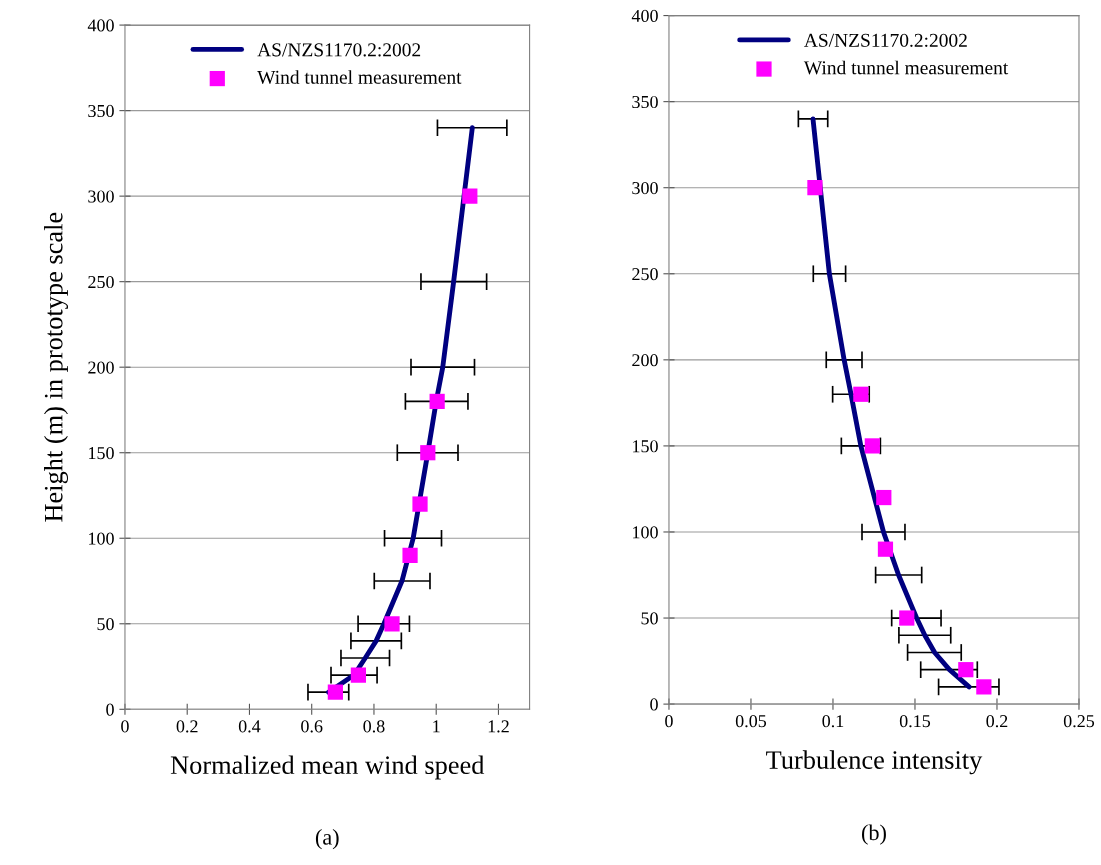  Describe the element at coordinates (915, 721) in the screenshot. I see `x-tick-label: 0.15` at that location.